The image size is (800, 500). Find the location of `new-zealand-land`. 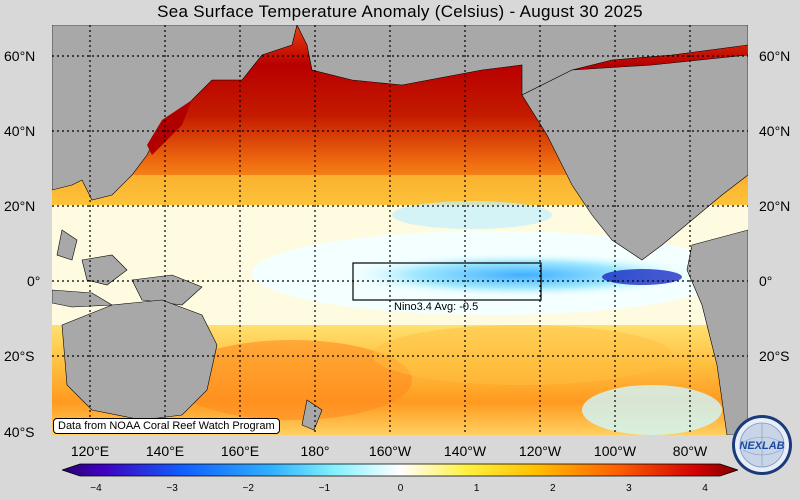

new-zealand-land is located at coordinates (312, 415).